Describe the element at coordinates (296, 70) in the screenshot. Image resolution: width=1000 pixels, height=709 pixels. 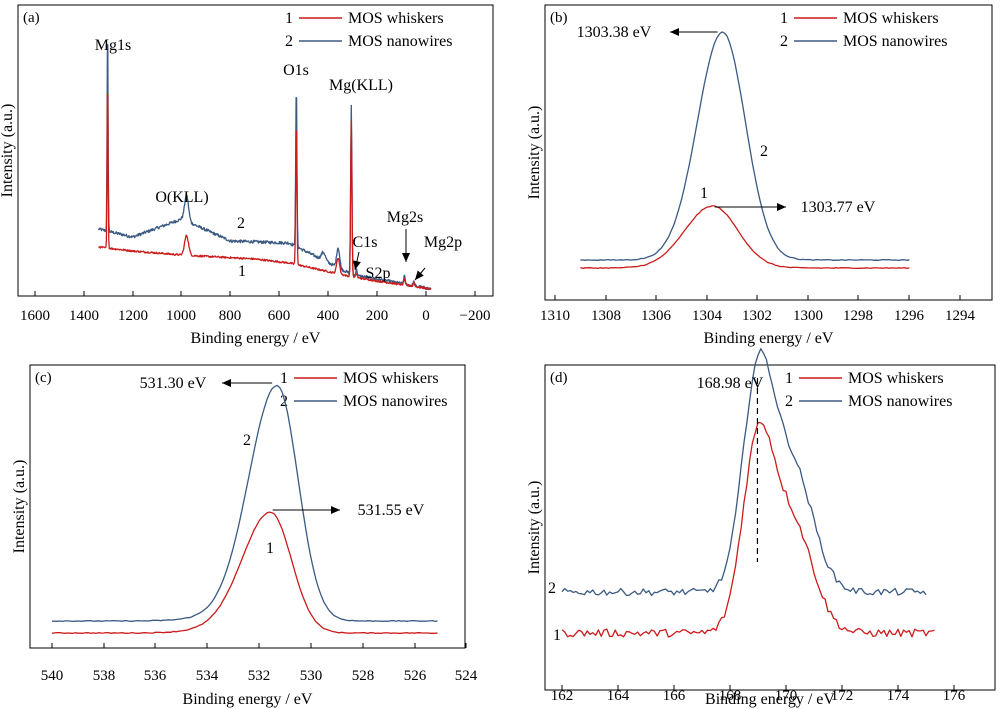
I see `panel-a-peak-label: O1s` at that location.